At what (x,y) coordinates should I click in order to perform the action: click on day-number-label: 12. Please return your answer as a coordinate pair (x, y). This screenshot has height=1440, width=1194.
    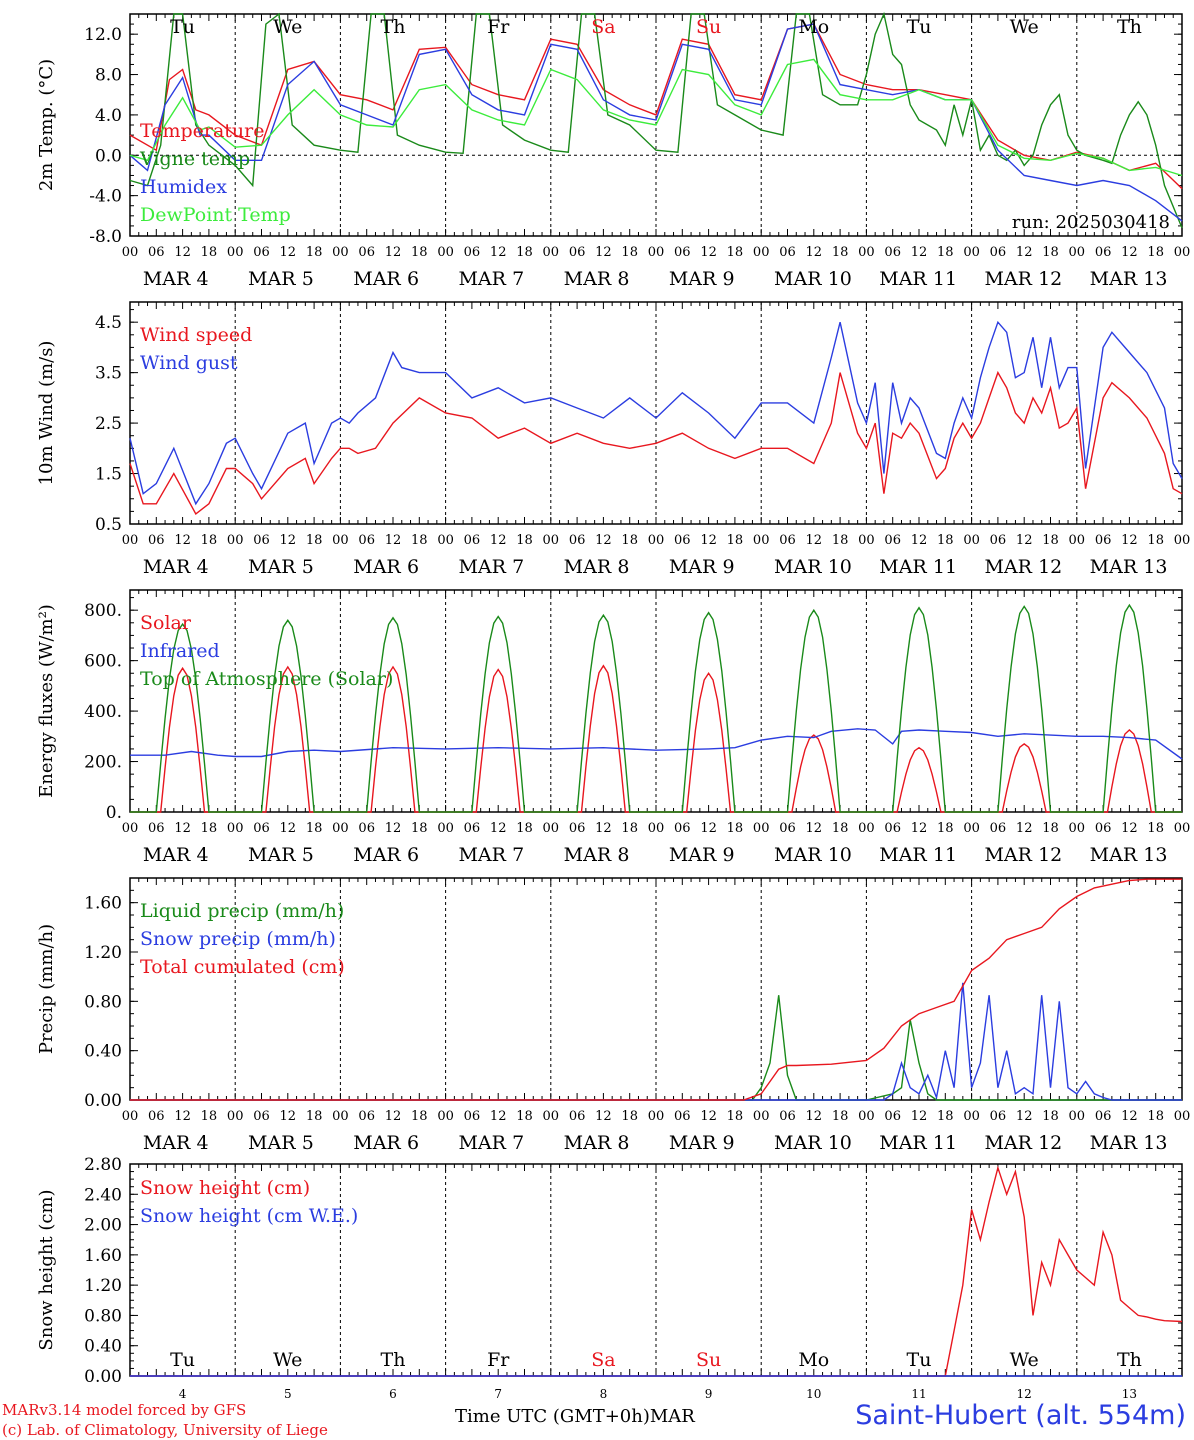
    Looking at the image, I should click on (1050, 279).